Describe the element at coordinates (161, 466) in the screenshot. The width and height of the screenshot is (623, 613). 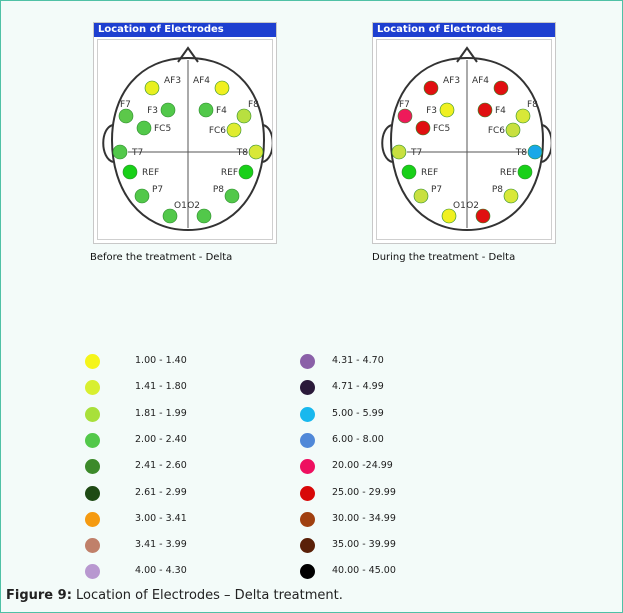
I see `legend-range-label: 2.41 - 2.60` at that location.